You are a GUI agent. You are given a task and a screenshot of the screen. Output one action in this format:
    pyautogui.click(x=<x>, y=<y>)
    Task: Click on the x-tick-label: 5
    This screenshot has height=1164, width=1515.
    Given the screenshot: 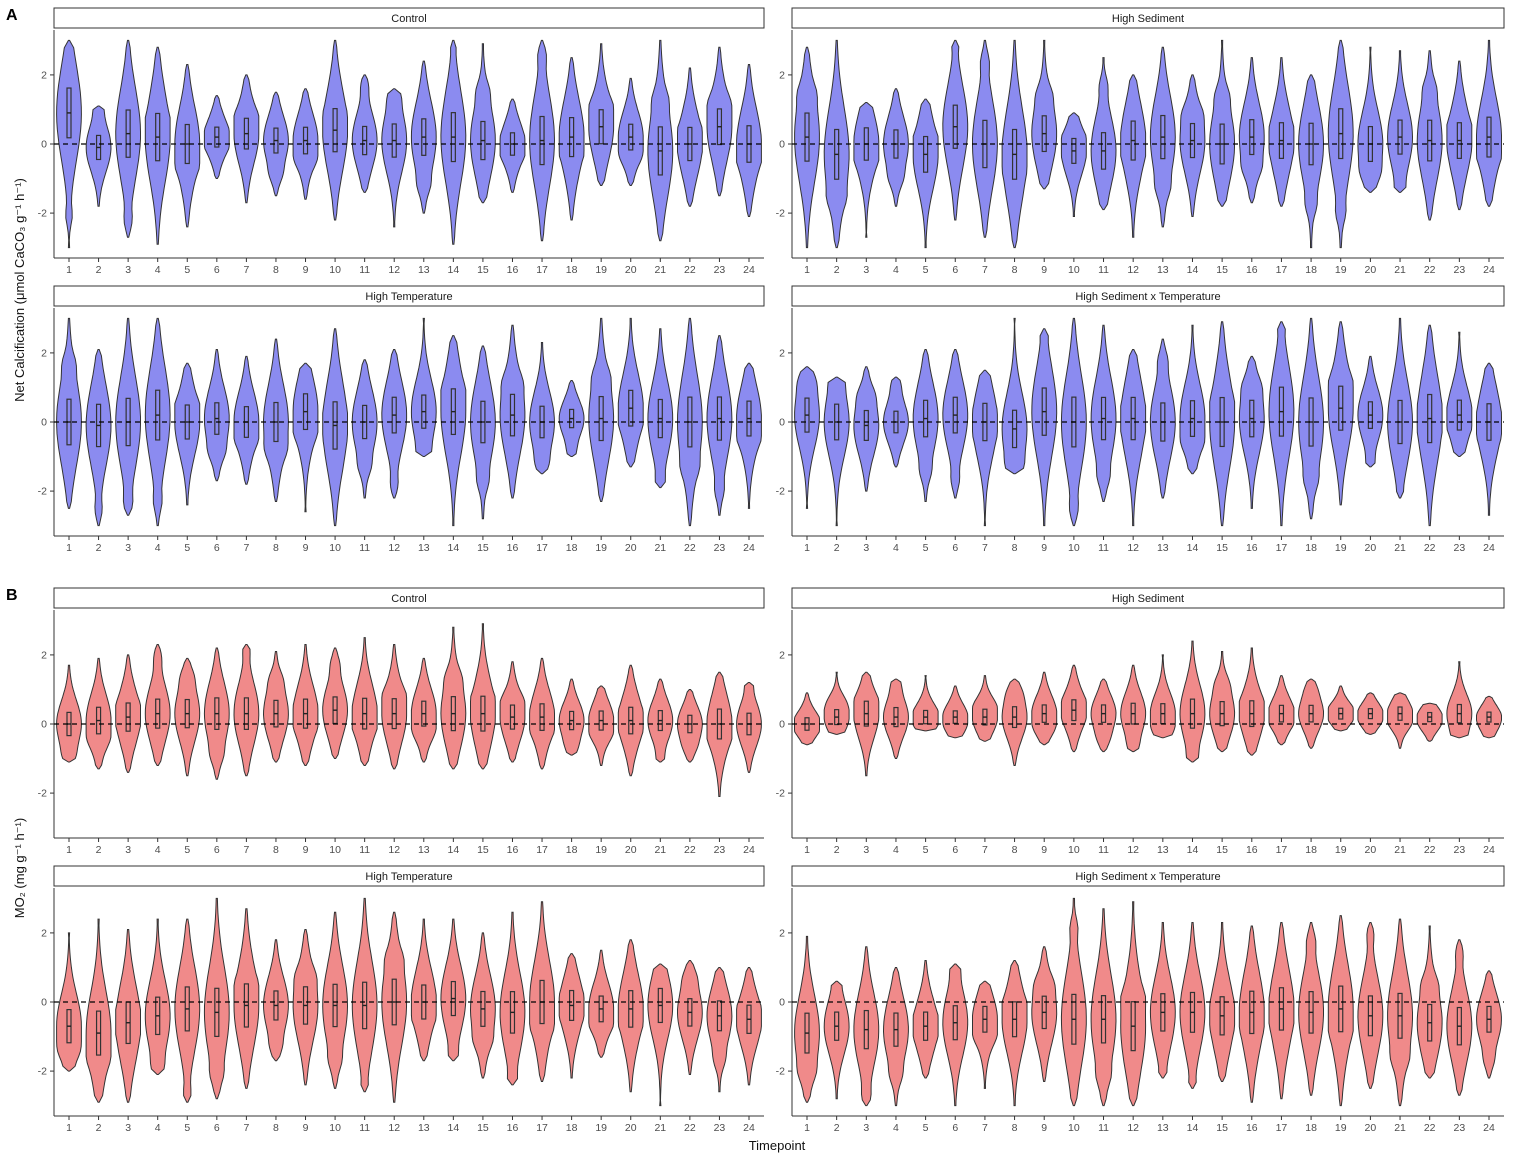 What is the action you would take?
    pyautogui.click(x=926, y=270)
    